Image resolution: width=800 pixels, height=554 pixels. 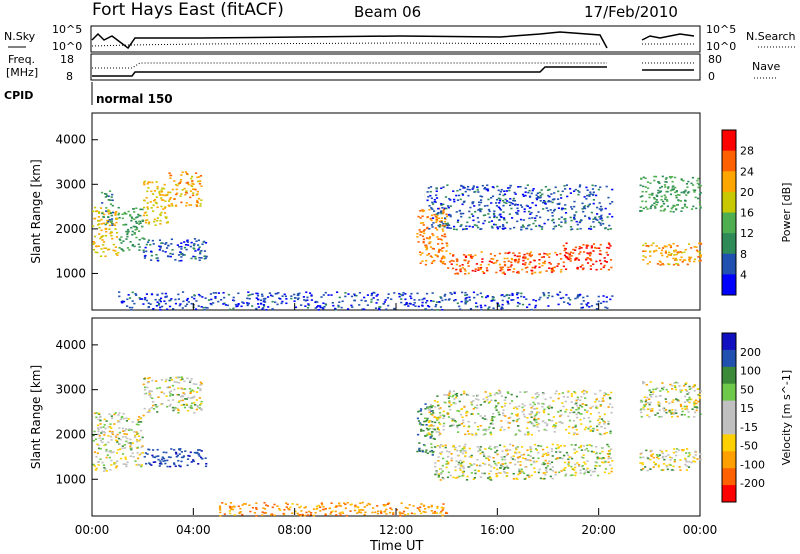 What do you see at coordinates (786, 417) in the screenshot?
I see `velocity-colorbar-label: Velocity [m s^-1]` at bounding box center [786, 417].